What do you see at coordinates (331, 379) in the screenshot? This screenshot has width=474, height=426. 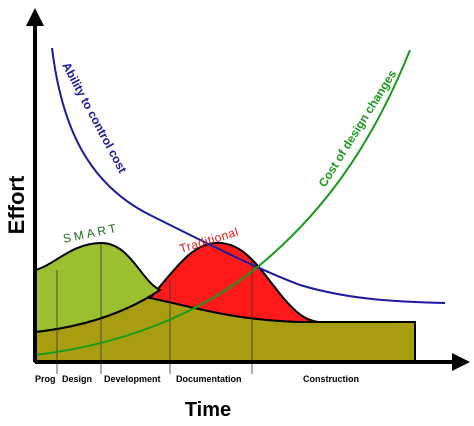 I see `phase-label-construction: Construction` at bounding box center [331, 379].